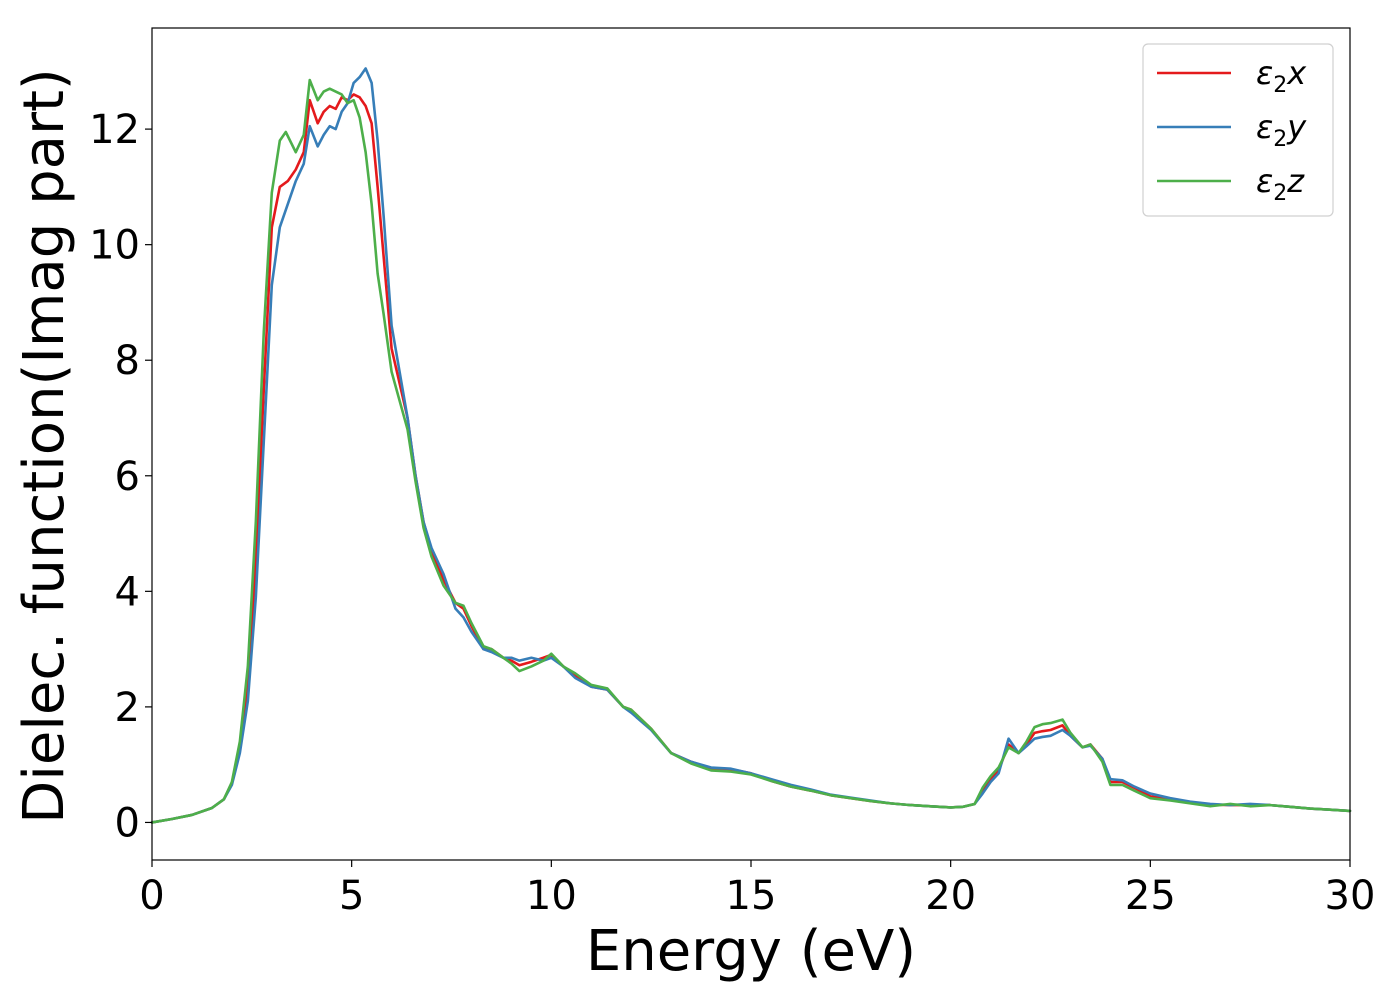 The height and width of the screenshot is (1000, 1400). I want to click on y-tick-label: 6, so click(127, 477).